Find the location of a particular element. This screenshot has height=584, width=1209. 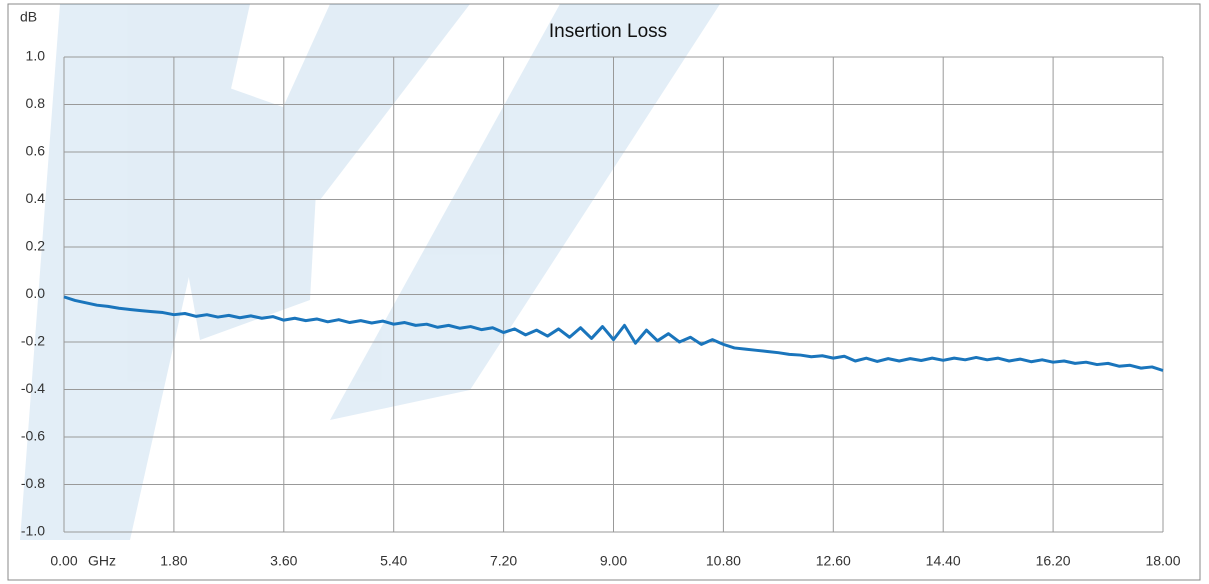

x-tick-label: 16.20 is located at coordinates (1053, 561).